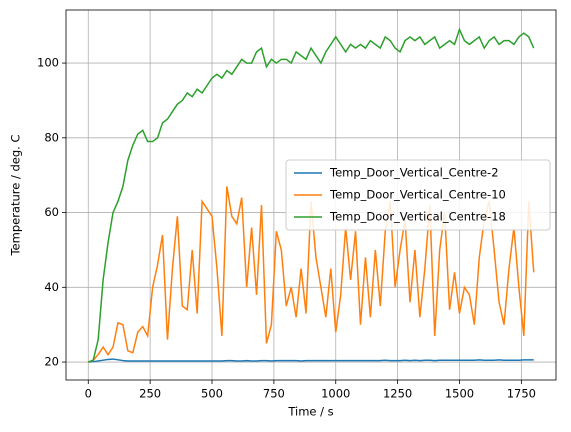  Describe the element at coordinates (51, 212) in the screenshot. I see `y-tick-label: 60` at that location.